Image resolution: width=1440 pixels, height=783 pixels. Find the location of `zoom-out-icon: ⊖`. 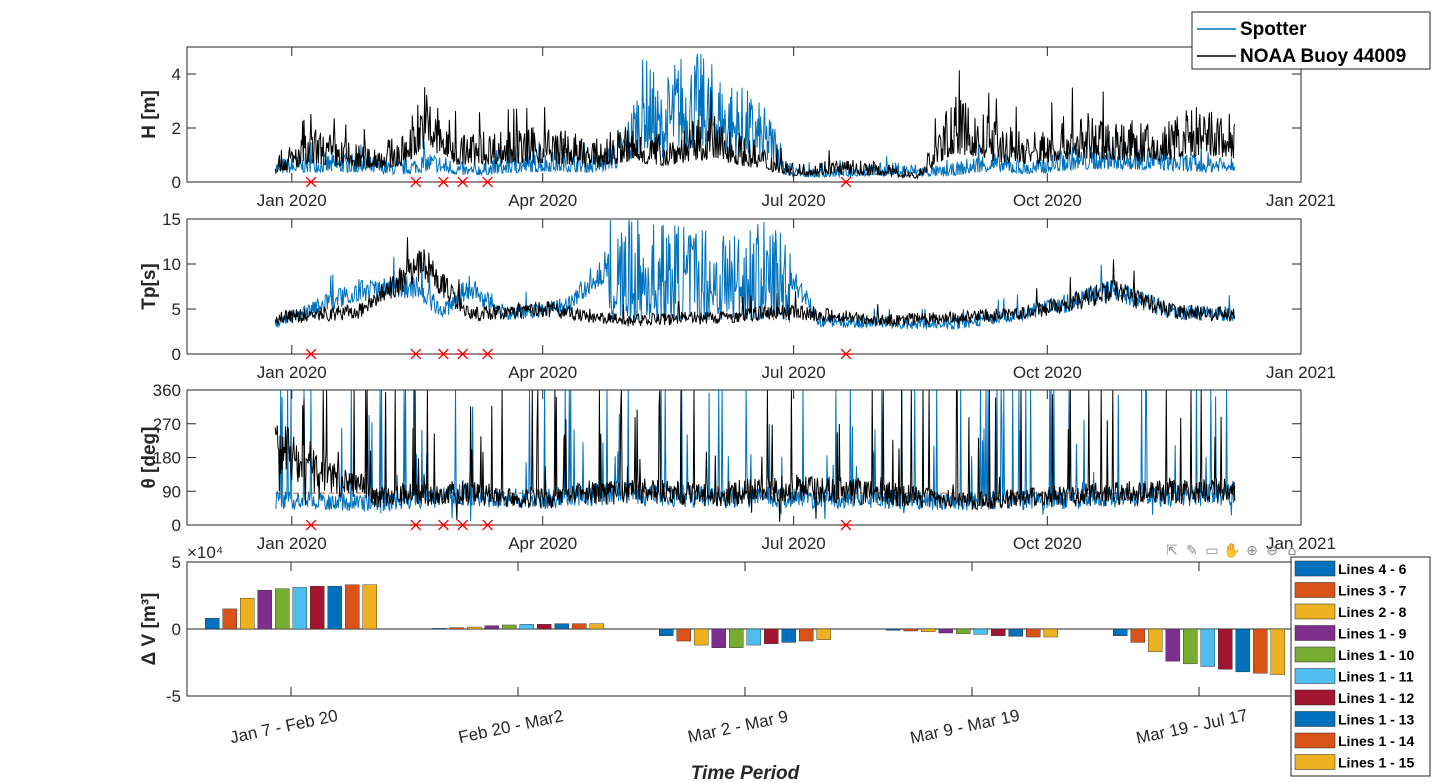

zoom-out-icon: ⊖ is located at coordinates (1272, 551).